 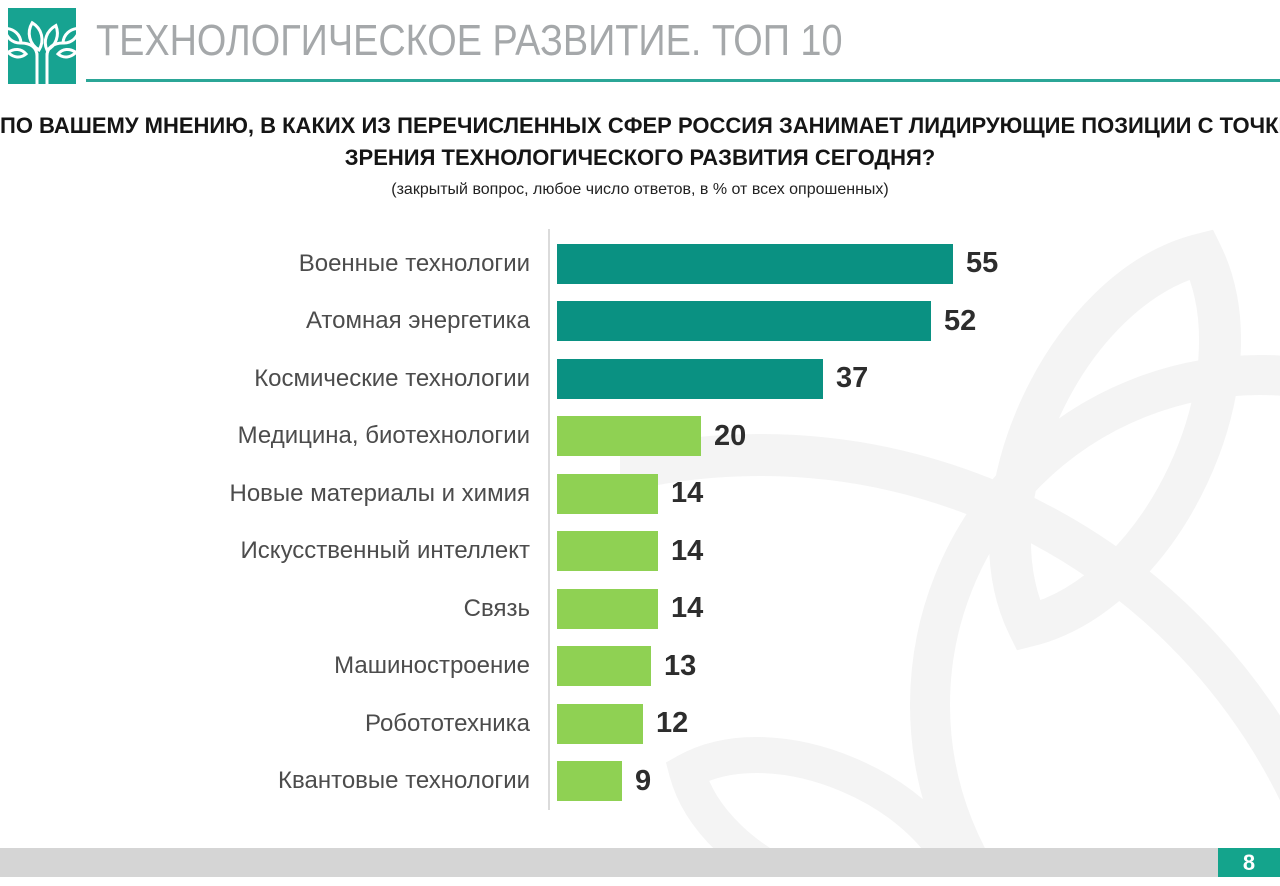 What do you see at coordinates (683, 80) in the screenshot?
I see `title-divider` at bounding box center [683, 80].